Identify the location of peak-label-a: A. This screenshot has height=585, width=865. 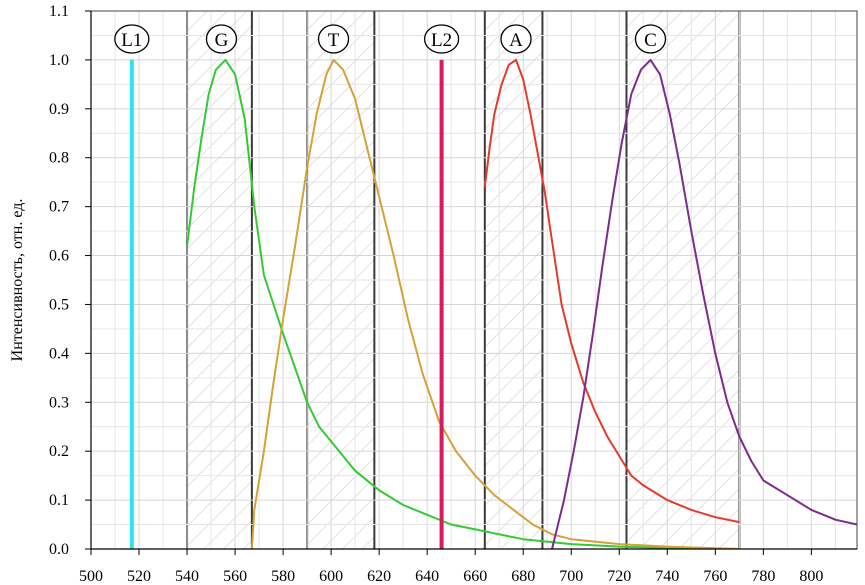
(516, 40).